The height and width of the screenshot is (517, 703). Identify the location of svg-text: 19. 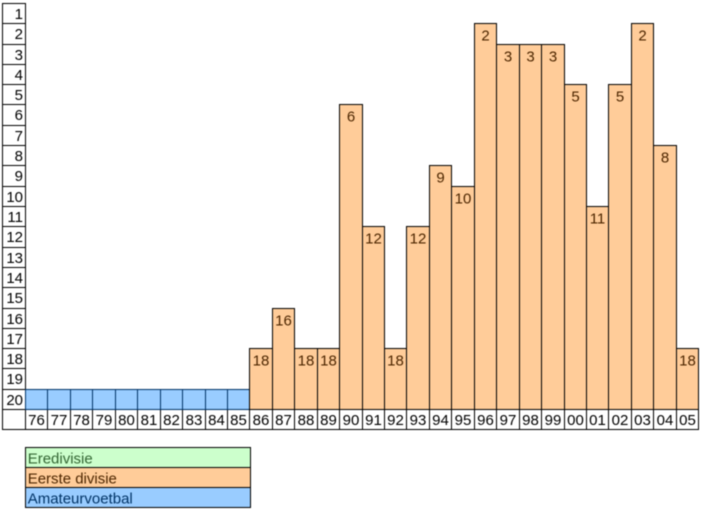
(14, 379).